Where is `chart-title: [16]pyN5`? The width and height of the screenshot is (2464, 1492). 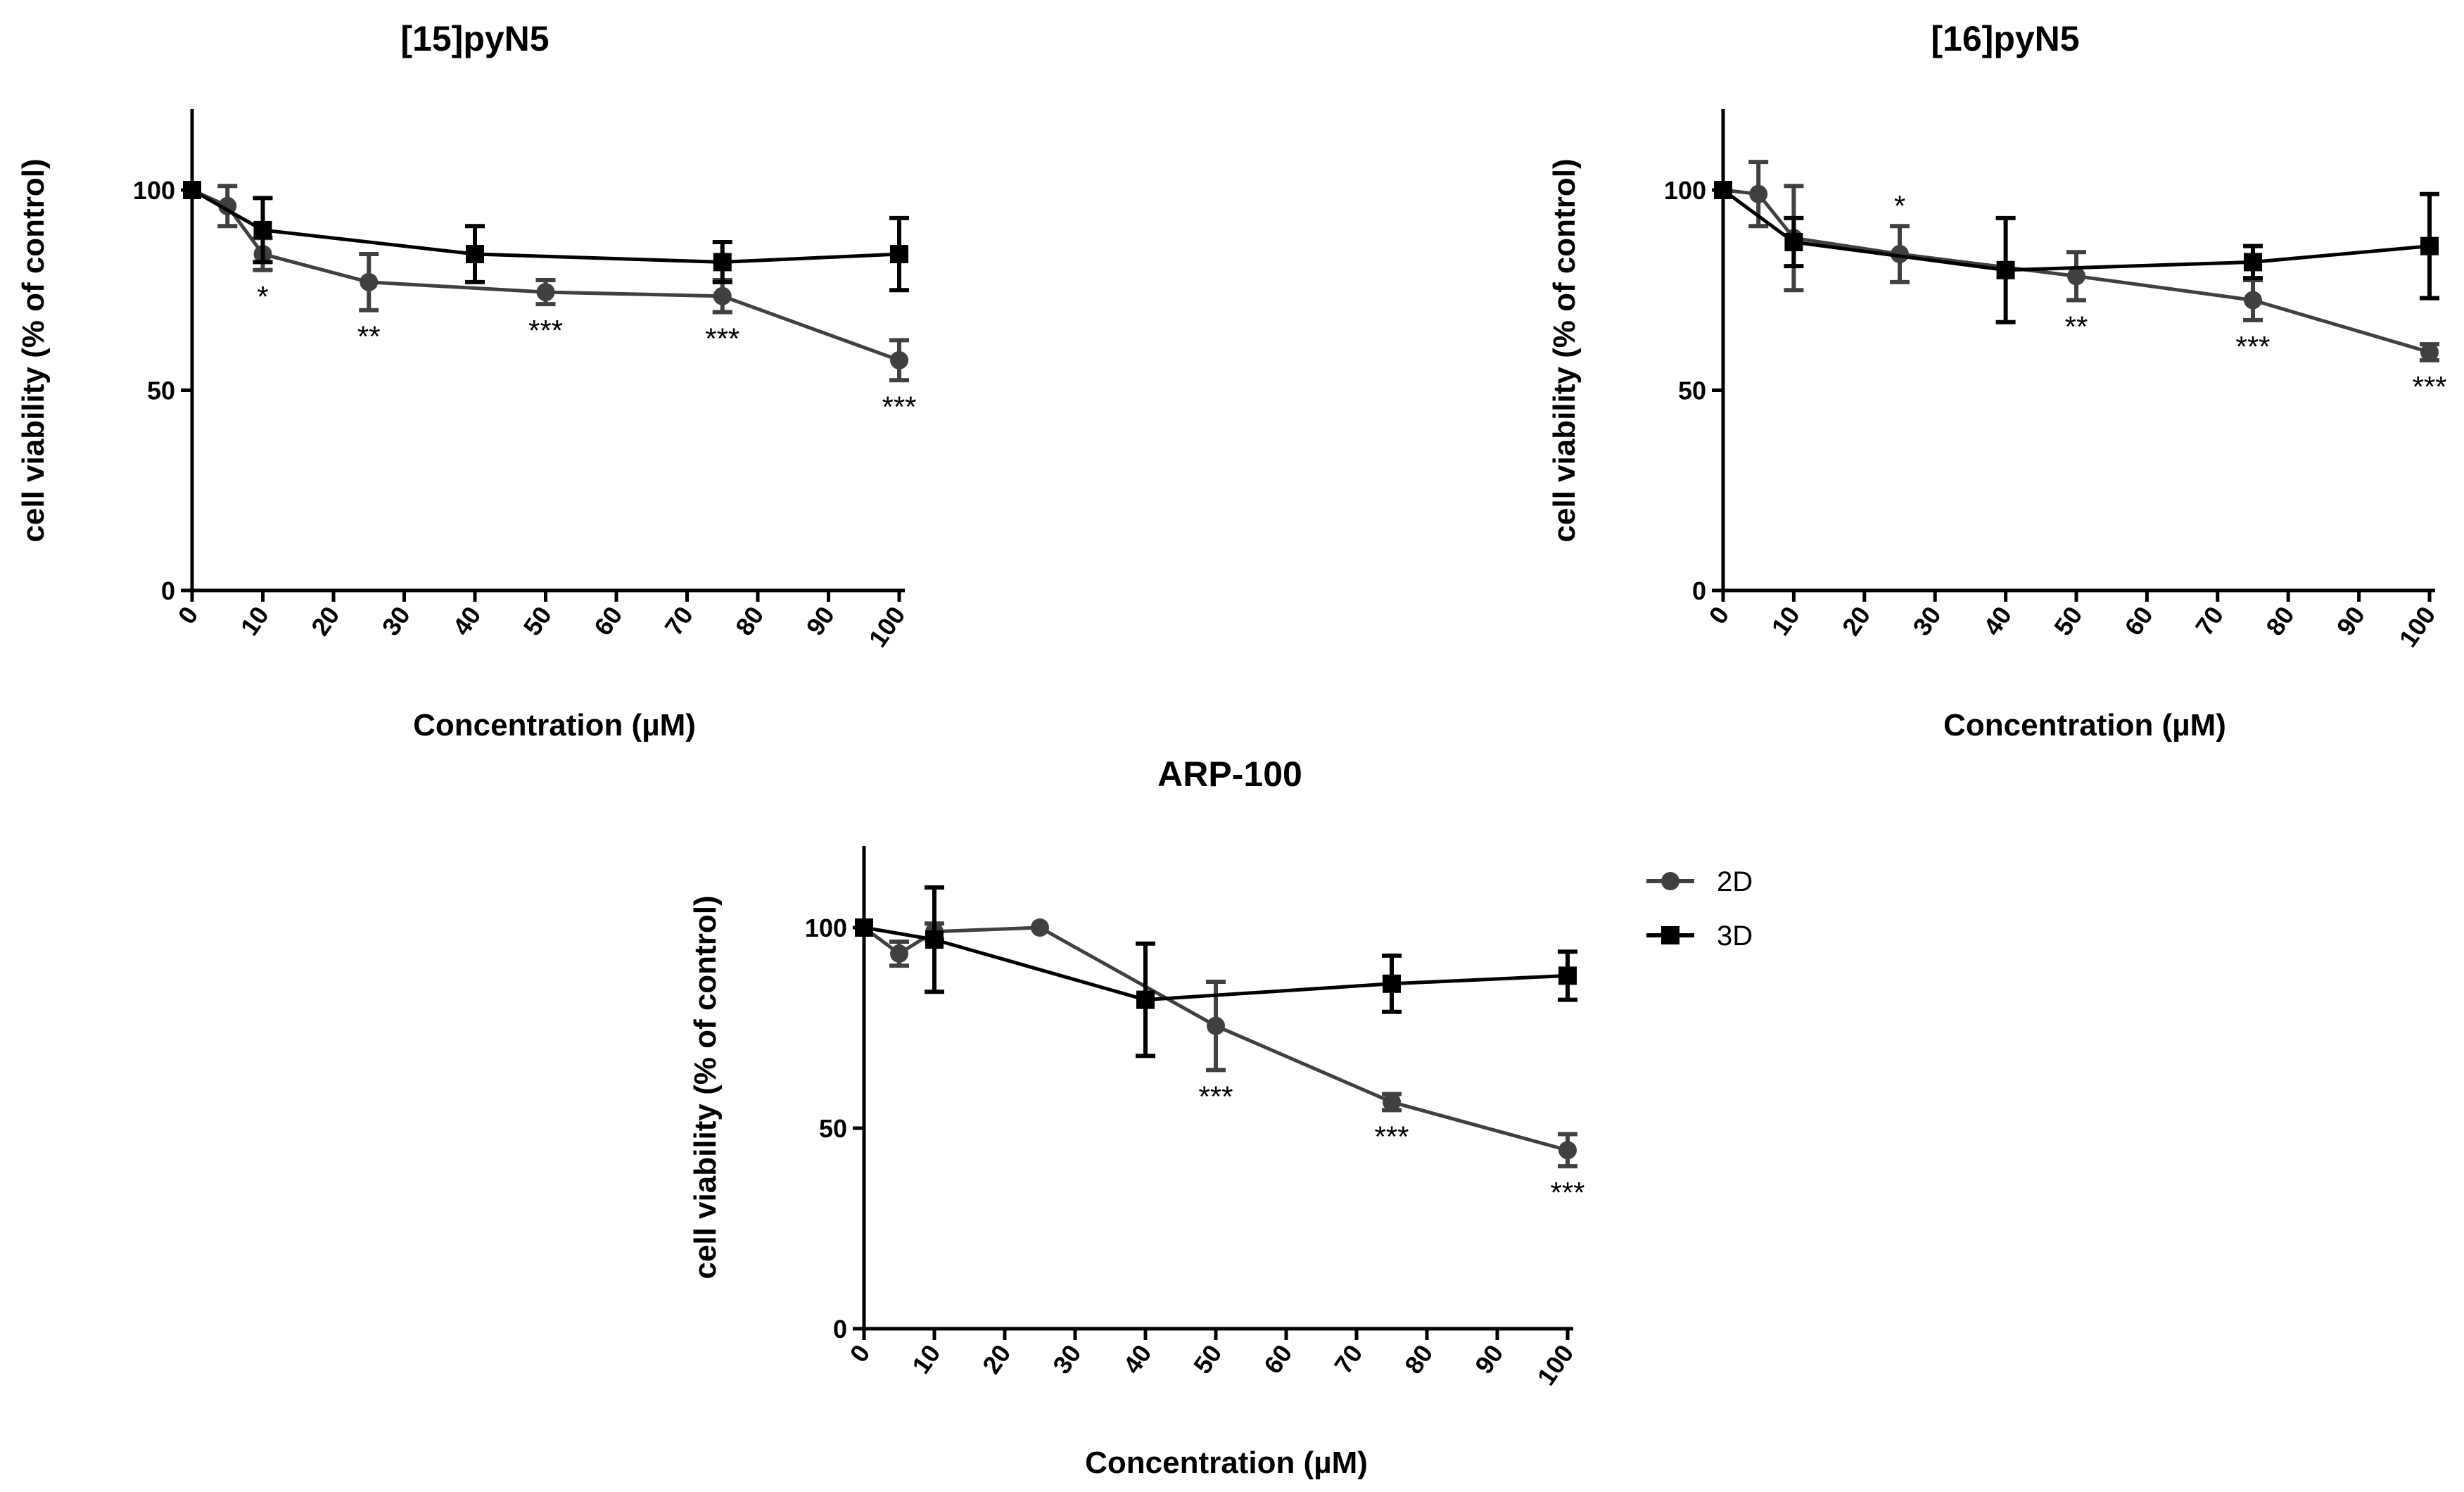
chart-title: [16]pyN5 is located at coordinates (2005, 38).